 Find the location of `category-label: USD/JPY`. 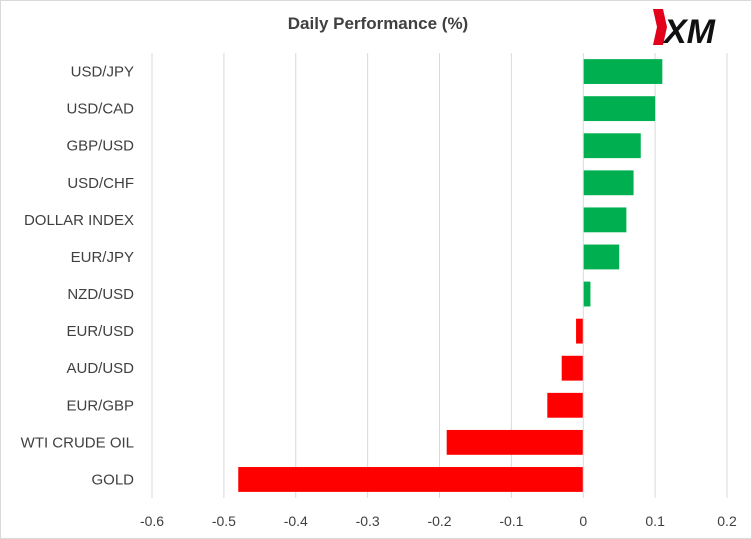

category-label: USD/JPY is located at coordinates (102, 72).